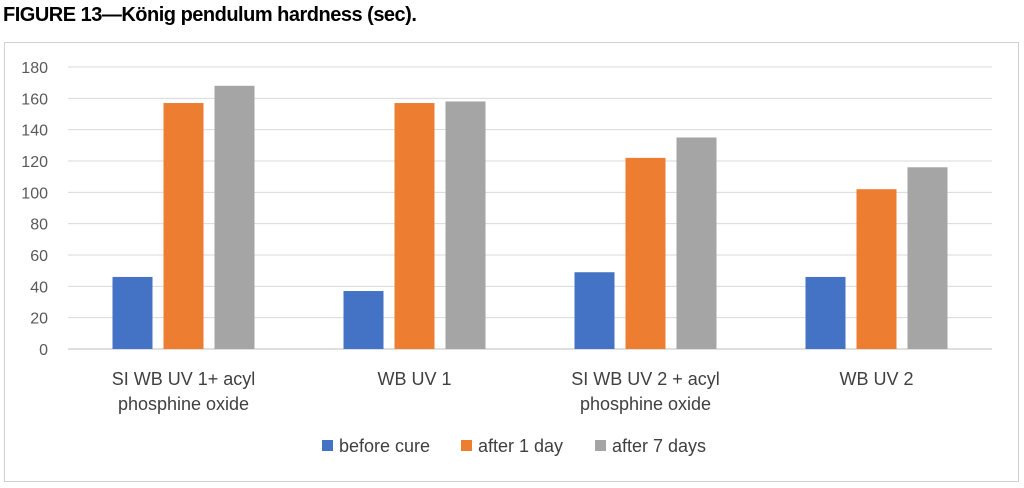  What do you see at coordinates (210, 15) in the screenshot?
I see `figure-title: FIGURE 13—König pendulum hardness (sec).` at bounding box center [210, 15].